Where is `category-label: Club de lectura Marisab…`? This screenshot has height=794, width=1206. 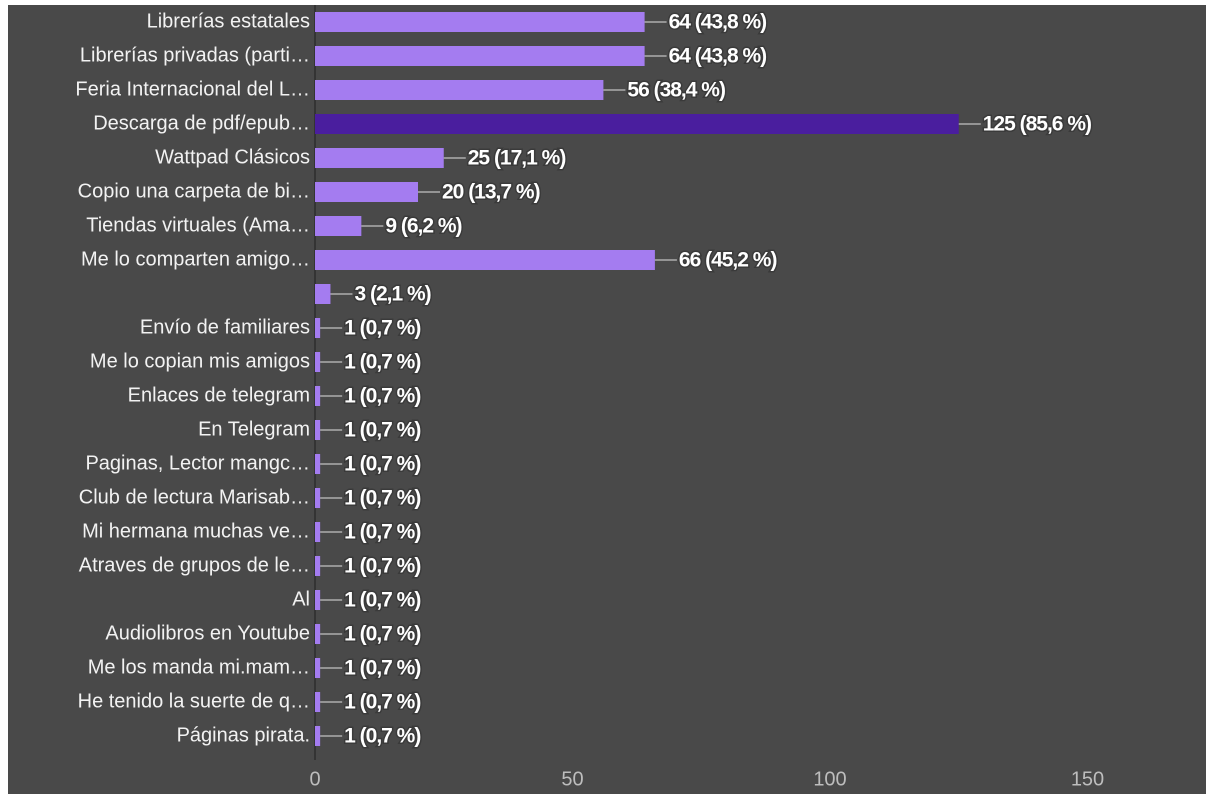 category-label: Club de lectura Marisab… is located at coordinates (194, 497).